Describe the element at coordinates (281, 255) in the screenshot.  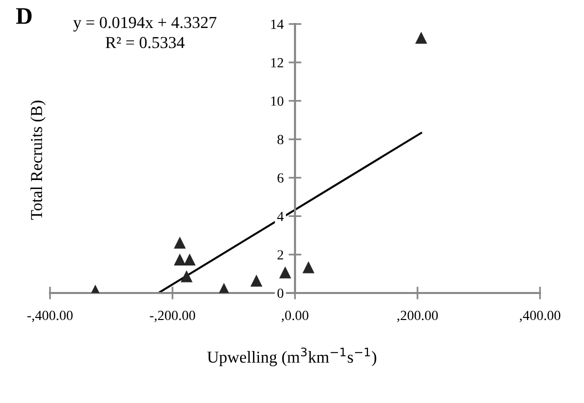
I see `y-tick-label: 2` at that location.